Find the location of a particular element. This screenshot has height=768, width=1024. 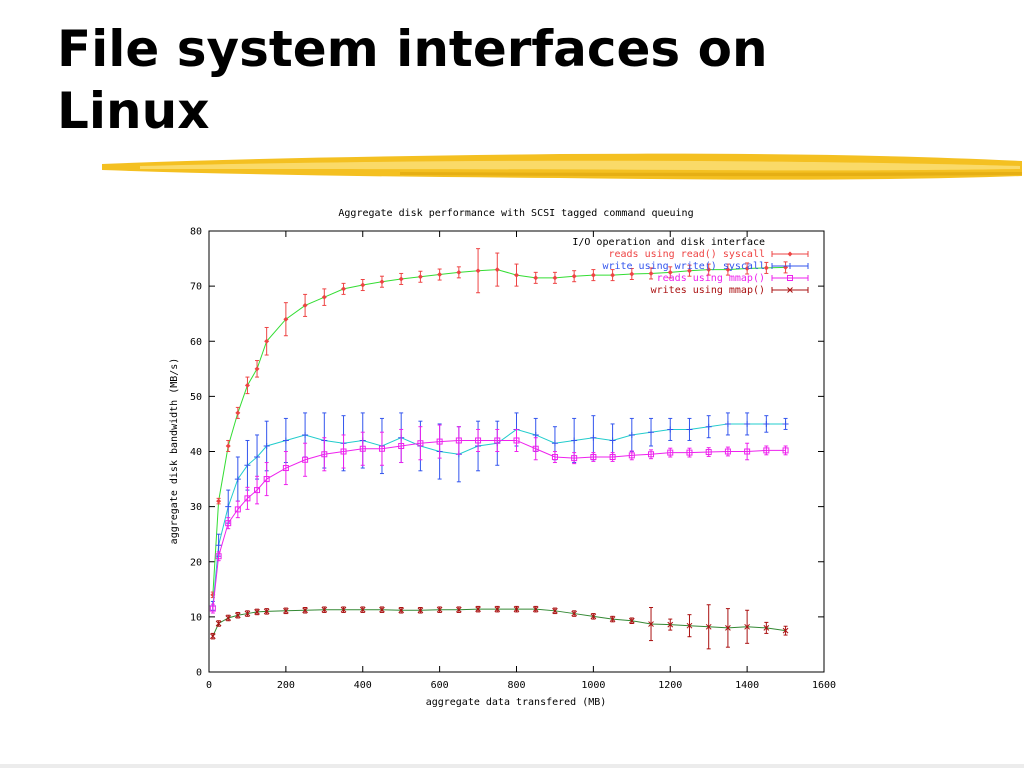

legend-label-writes-mmap: writes using mmap() is located at coordinates (708, 290).